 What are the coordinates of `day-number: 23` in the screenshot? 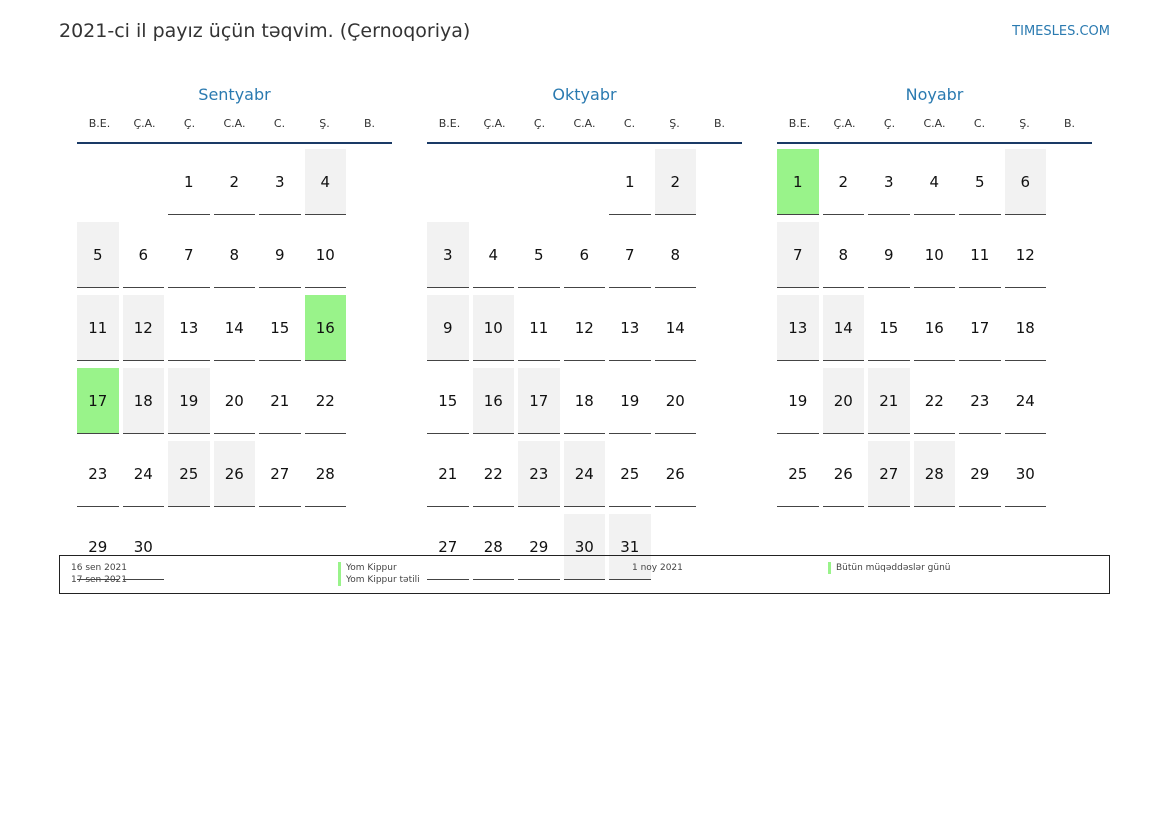 It's located at (539, 474).